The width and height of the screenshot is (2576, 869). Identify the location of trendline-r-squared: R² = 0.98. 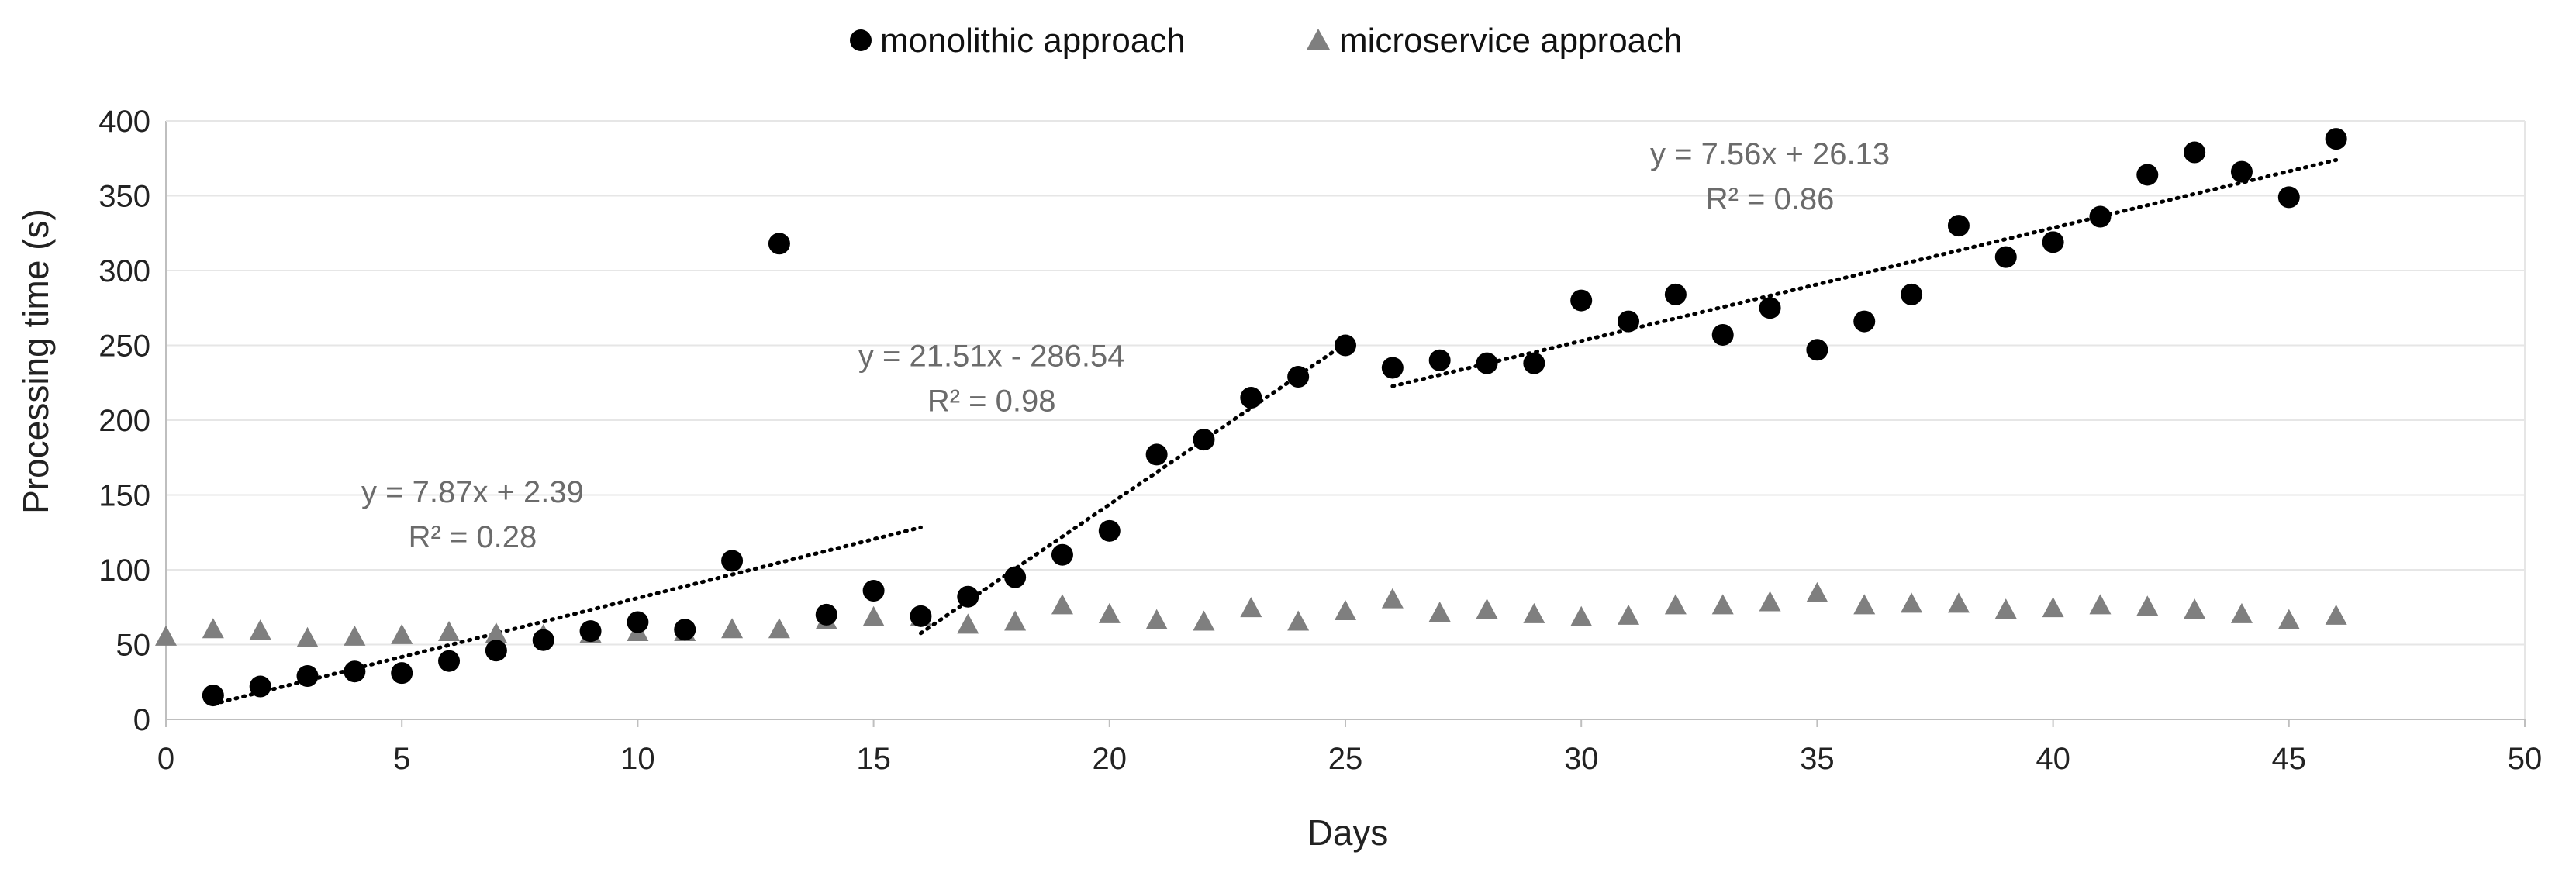
(991, 401).